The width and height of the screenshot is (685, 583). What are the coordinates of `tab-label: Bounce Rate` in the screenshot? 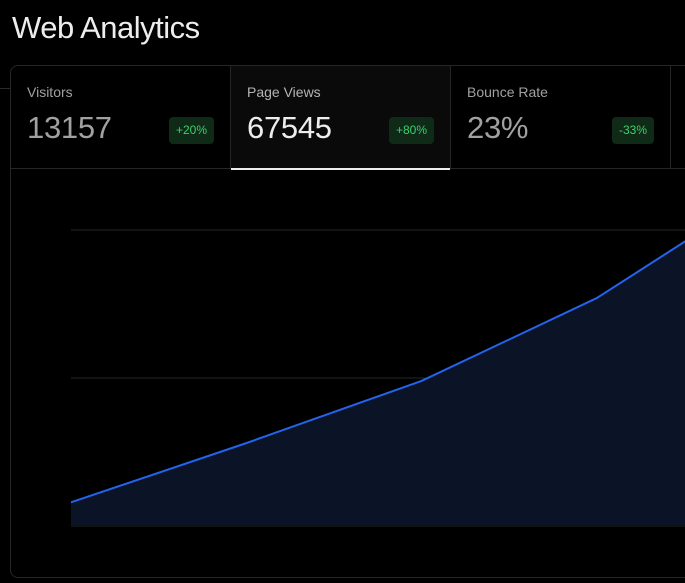 It's located at (507, 92).